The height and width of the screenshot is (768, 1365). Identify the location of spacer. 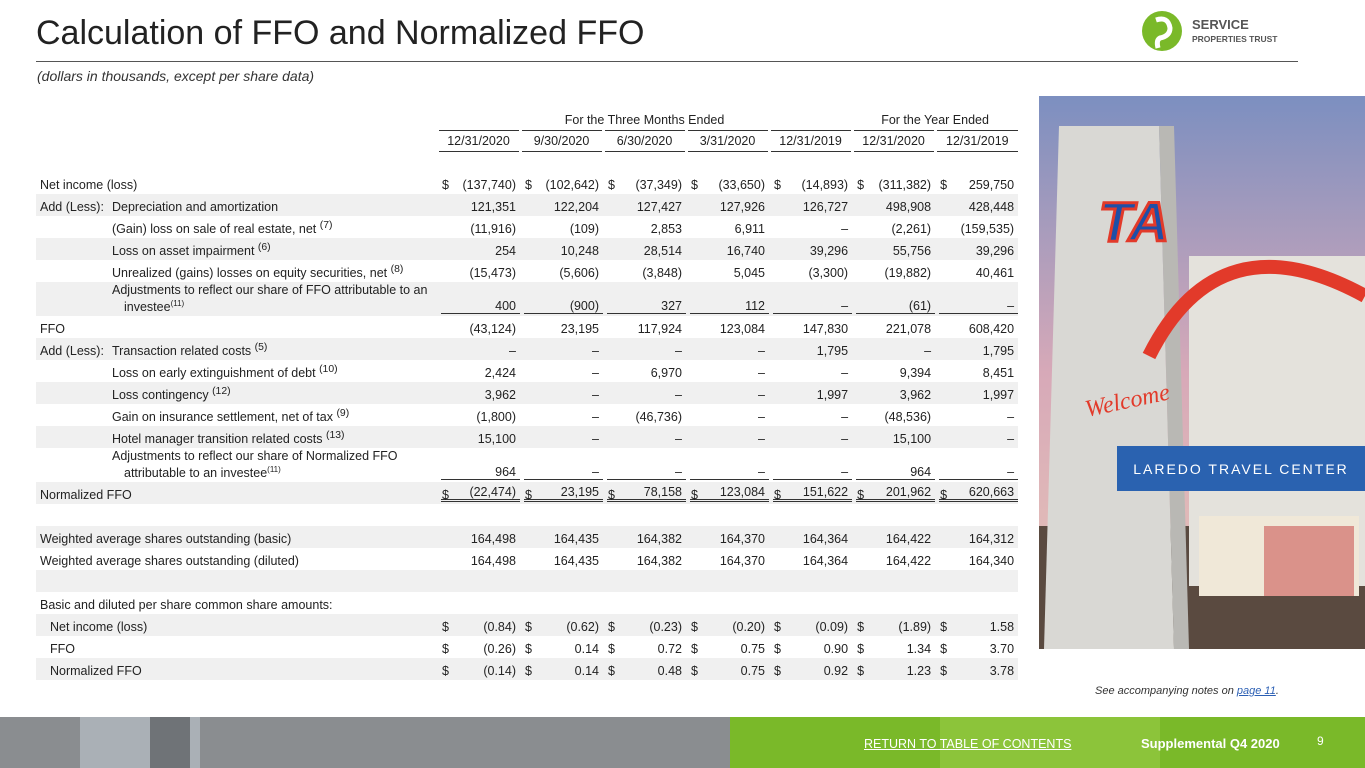
(236, 120).